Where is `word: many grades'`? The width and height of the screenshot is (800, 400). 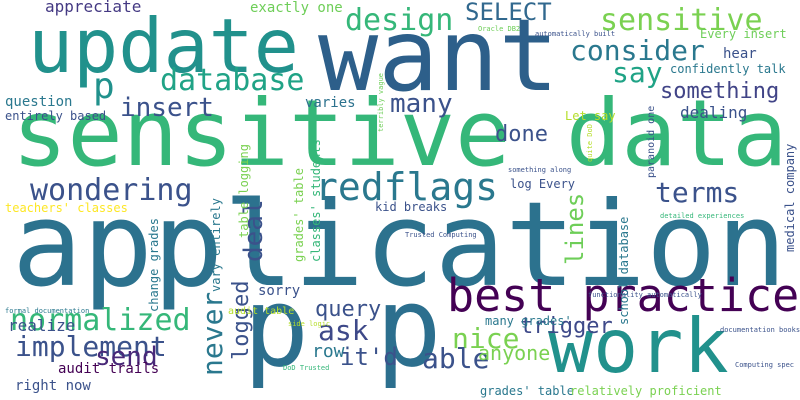 word: many grades' is located at coordinates (528, 321).